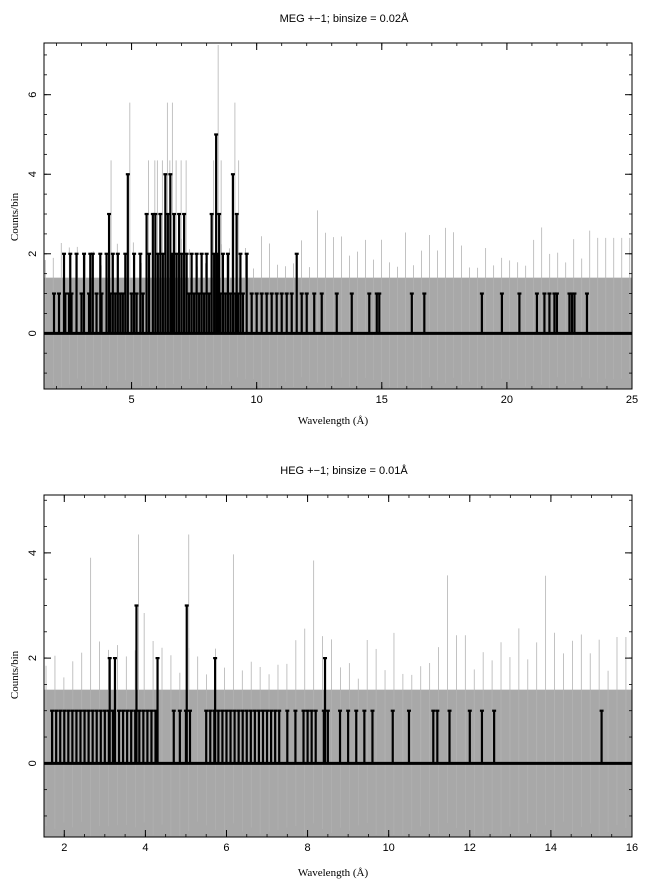  What do you see at coordinates (344, 470) in the screenshot?
I see `heg-chart-title: HEG +−1; binsize = 0.01Å` at bounding box center [344, 470].